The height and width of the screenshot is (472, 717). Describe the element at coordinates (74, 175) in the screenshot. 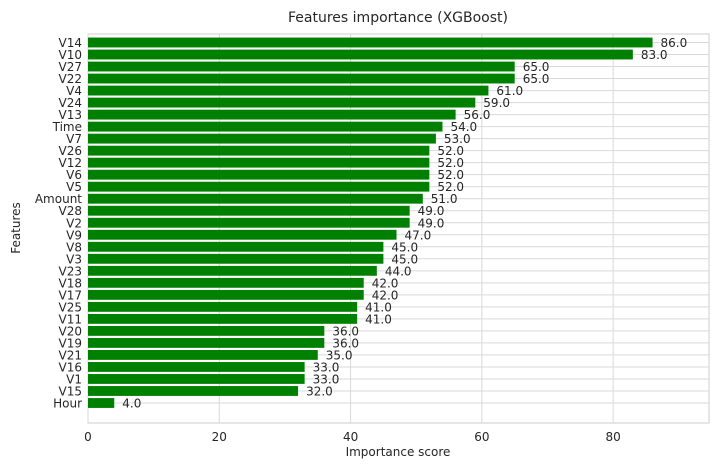

I see `y-tick-label: V6` at that location.